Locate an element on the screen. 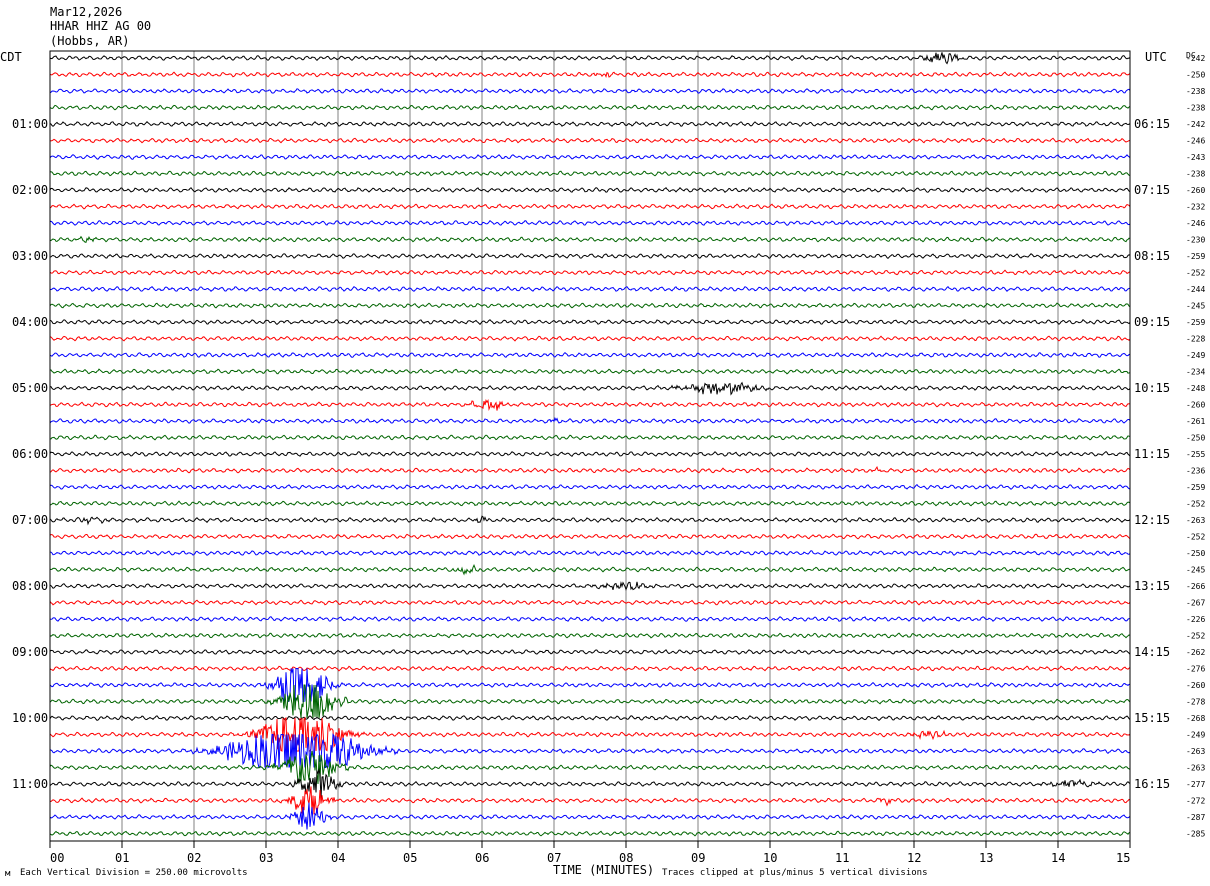 This screenshot has height=886, width=1210. dc-offset-label: -262 is located at coordinates (1195, 652).